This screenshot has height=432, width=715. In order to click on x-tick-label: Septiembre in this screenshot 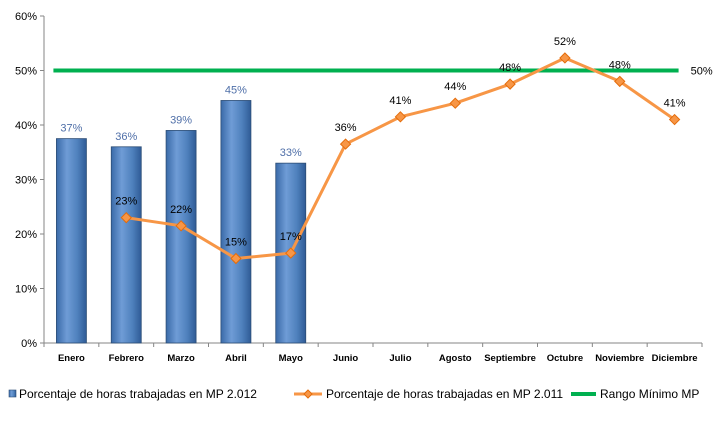, I will do `click(510, 358)`.